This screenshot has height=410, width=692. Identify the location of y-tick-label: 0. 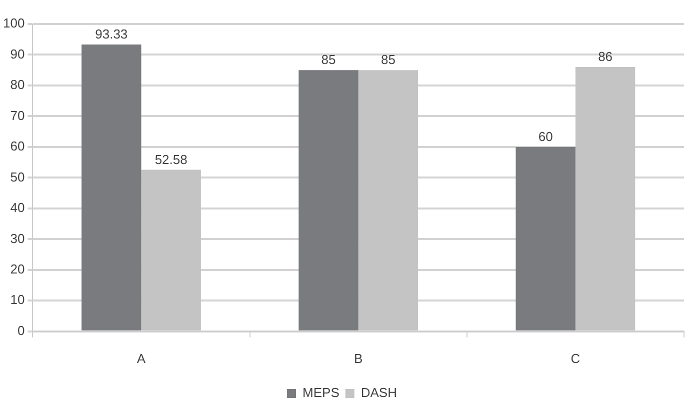
(21, 330).